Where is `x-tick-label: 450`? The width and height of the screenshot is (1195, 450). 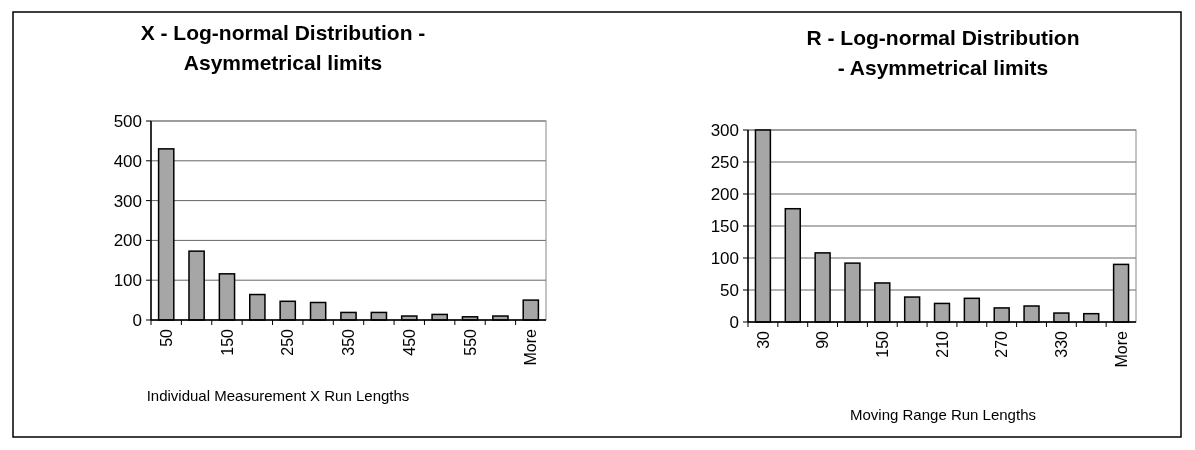
x-tick-label: 450 is located at coordinates (409, 342).